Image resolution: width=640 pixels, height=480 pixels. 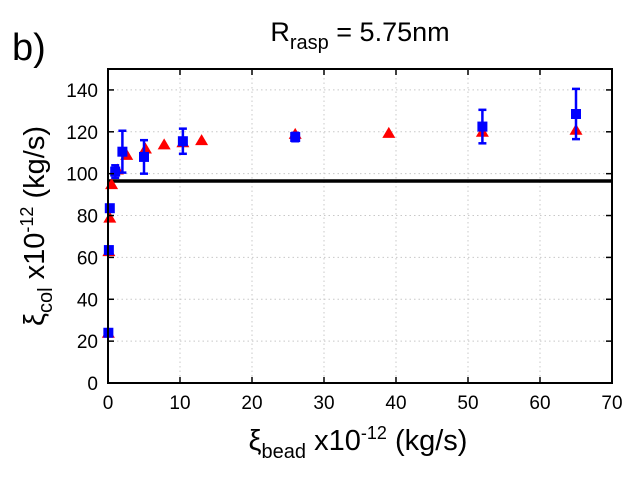 What do you see at coordinates (92, 384) in the screenshot?
I see `y-tick-label: 0` at bounding box center [92, 384].